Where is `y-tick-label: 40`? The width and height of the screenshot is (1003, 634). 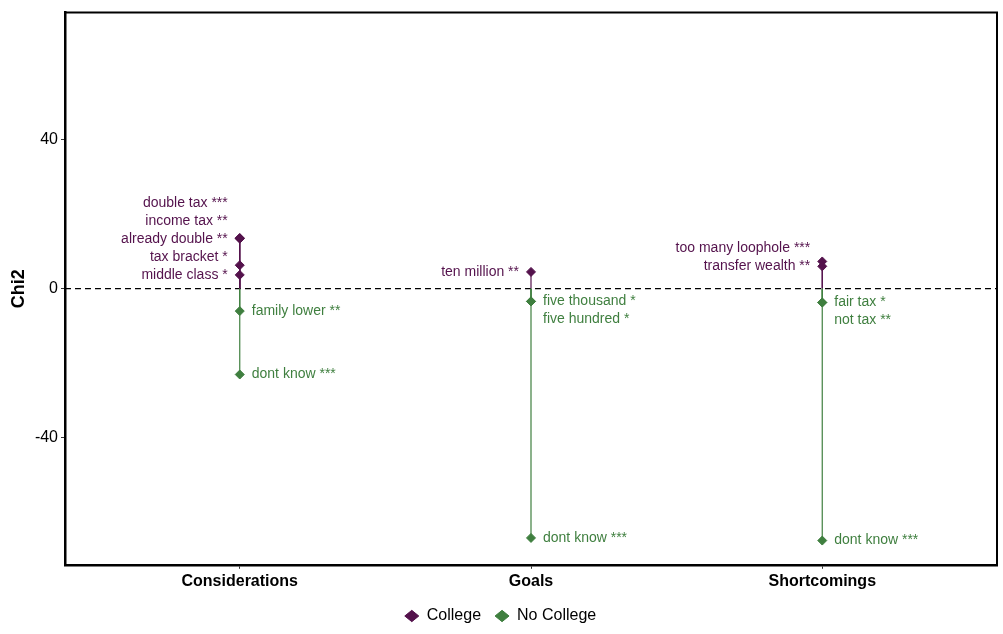 y-tick-label: 40 is located at coordinates (49, 138).